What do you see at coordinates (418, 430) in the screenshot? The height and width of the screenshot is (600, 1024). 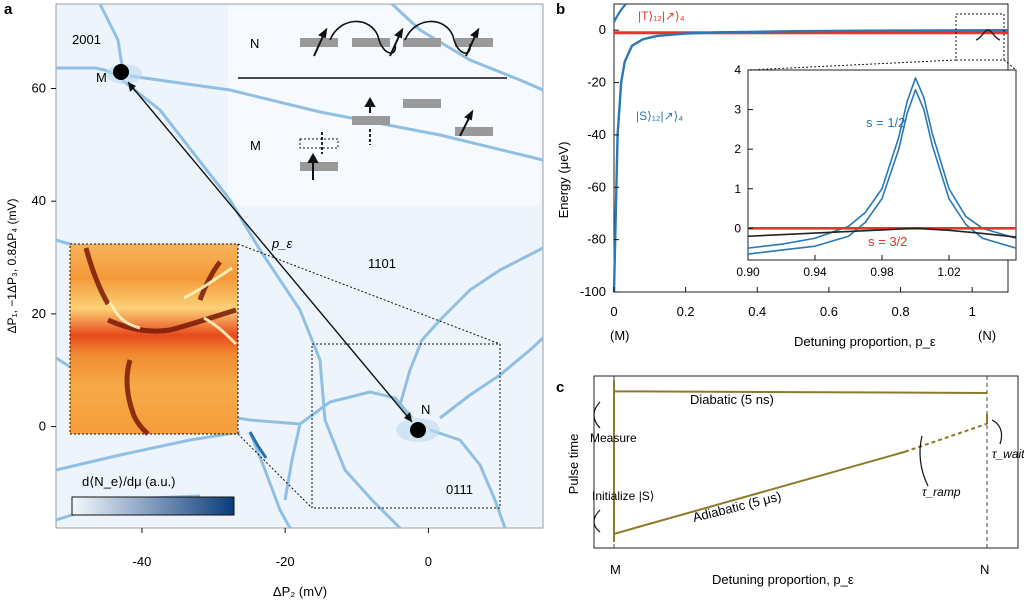 I see `point-n` at bounding box center [418, 430].